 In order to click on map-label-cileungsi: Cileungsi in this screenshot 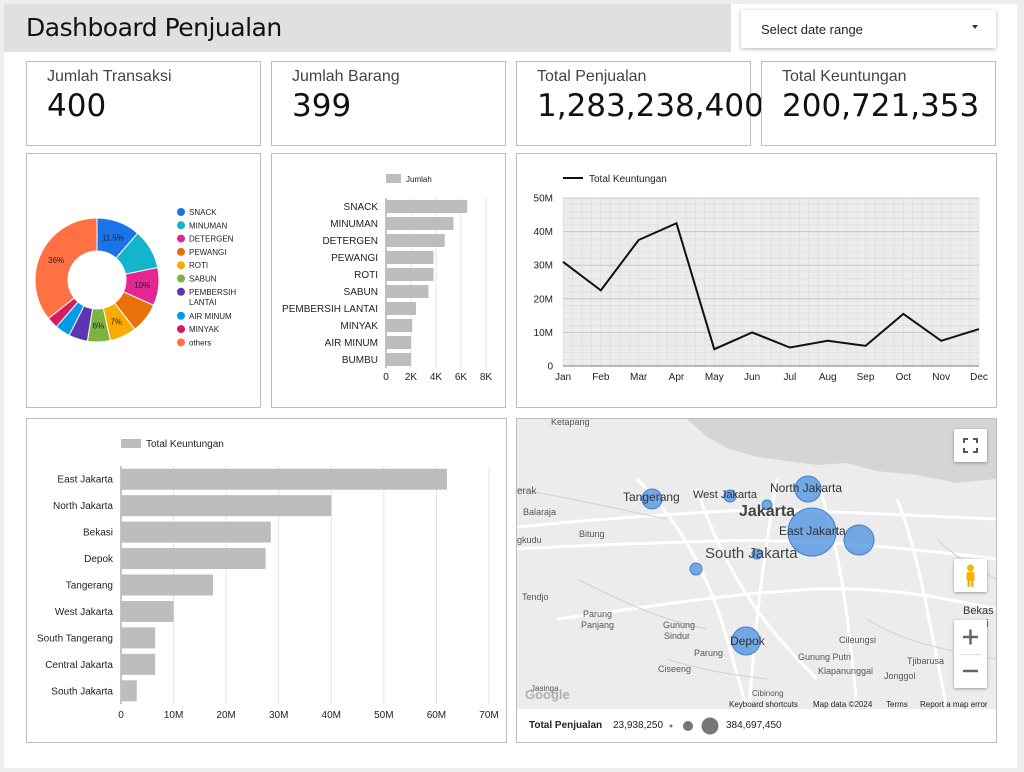, I will do `click(858, 640)`.